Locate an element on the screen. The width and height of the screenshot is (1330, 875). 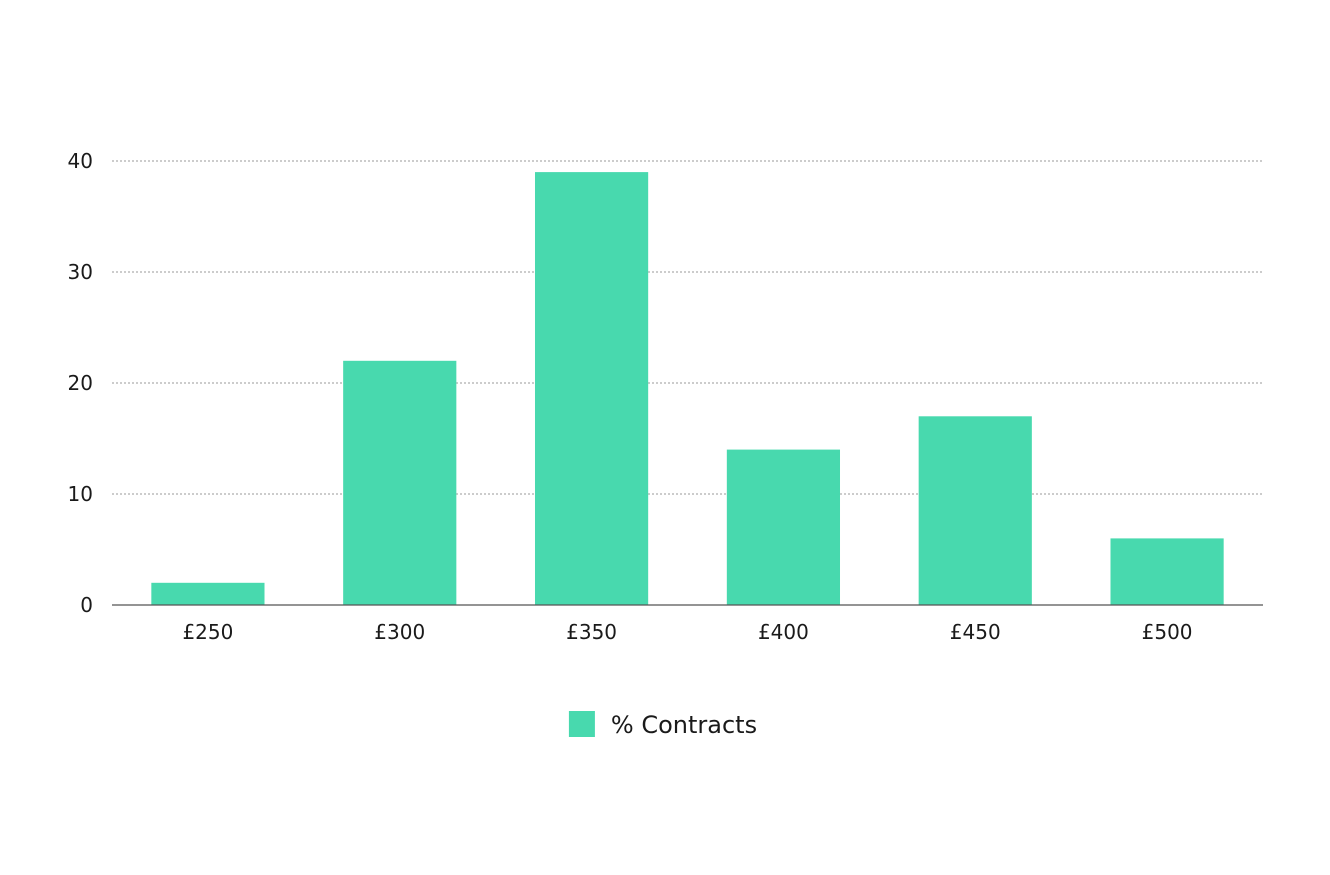
x-tick-label-3: £350 is located at coordinates (591, 632).